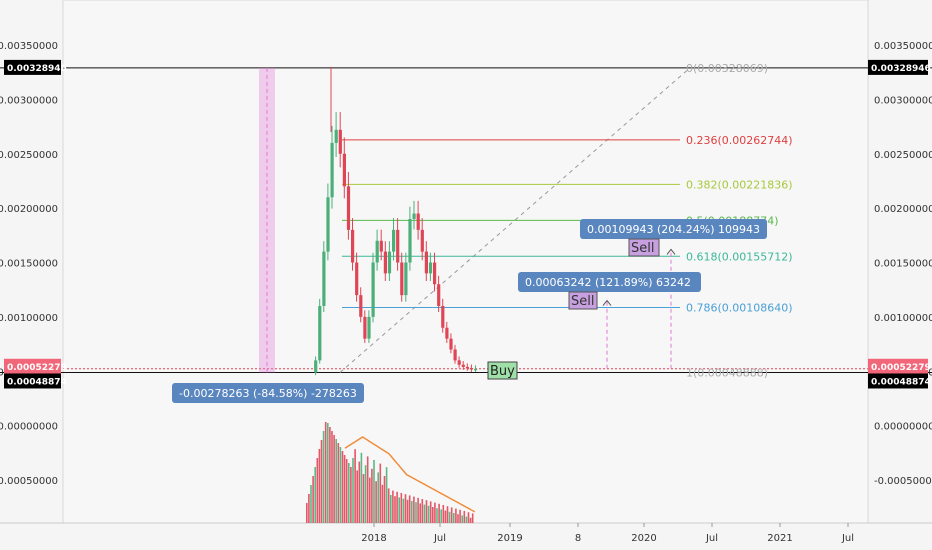 The width and height of the screenshot is (932, 550). Describe the element at coordinates (739, 140) in the screenshot. I see `fib-label-0.236: 0.236(0.00262744)` at that location.